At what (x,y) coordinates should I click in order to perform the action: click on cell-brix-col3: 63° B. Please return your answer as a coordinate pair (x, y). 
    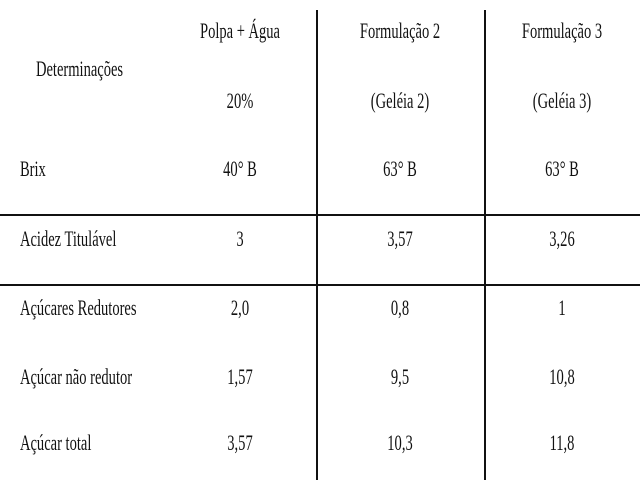
    Looking at the image, I should click on (562, 168).